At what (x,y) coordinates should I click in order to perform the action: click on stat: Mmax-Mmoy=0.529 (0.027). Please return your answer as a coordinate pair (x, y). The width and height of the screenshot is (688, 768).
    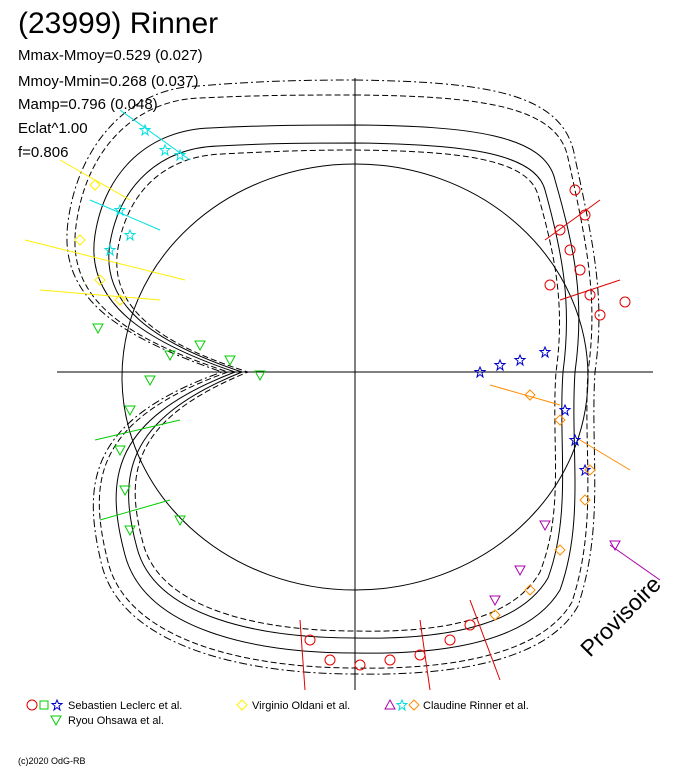
    Looking at the image, I should click on (110, 55).